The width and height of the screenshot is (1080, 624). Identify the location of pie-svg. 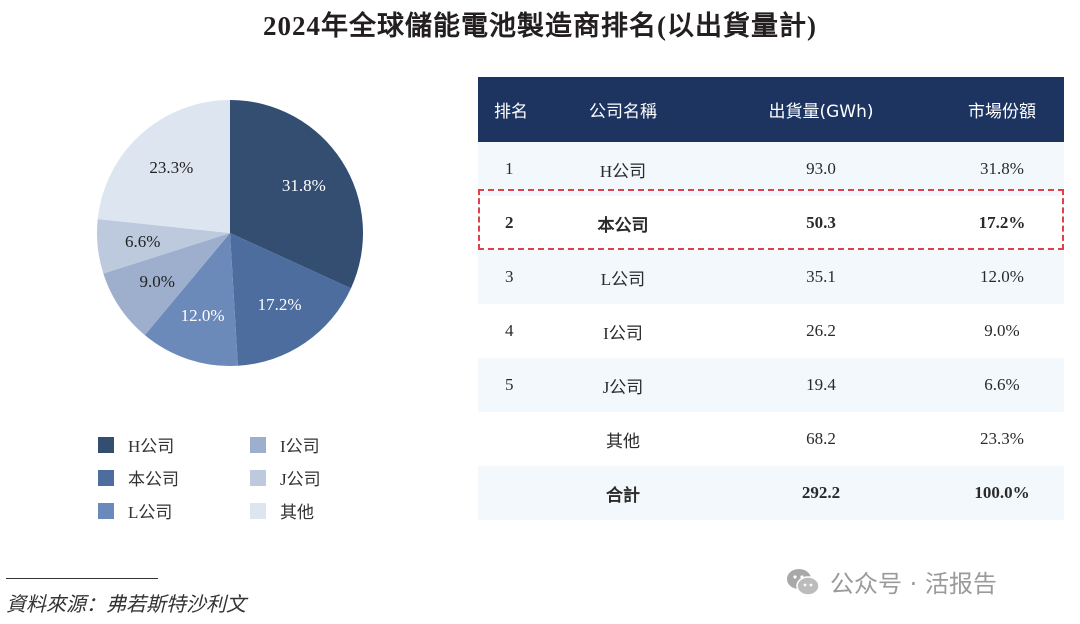
(230, 233).